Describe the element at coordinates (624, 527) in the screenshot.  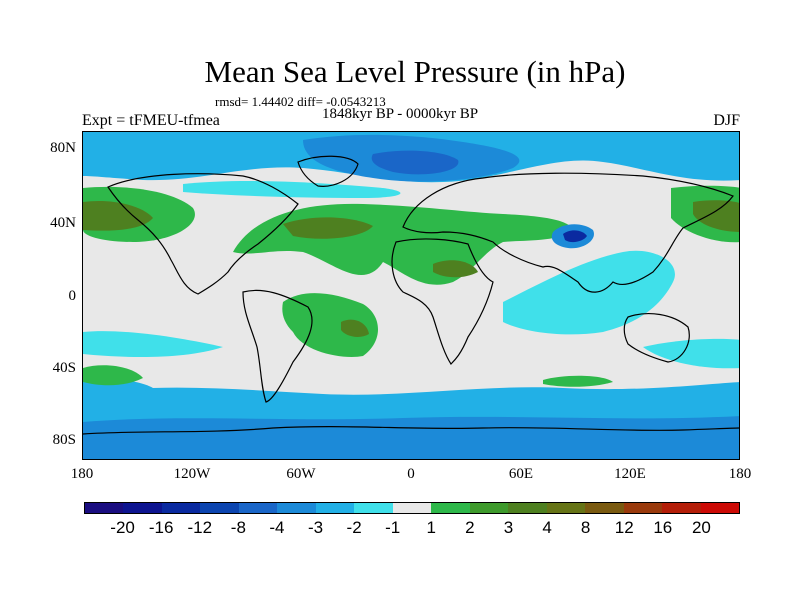
I see `colorbar-tick-label: 12` at that location.